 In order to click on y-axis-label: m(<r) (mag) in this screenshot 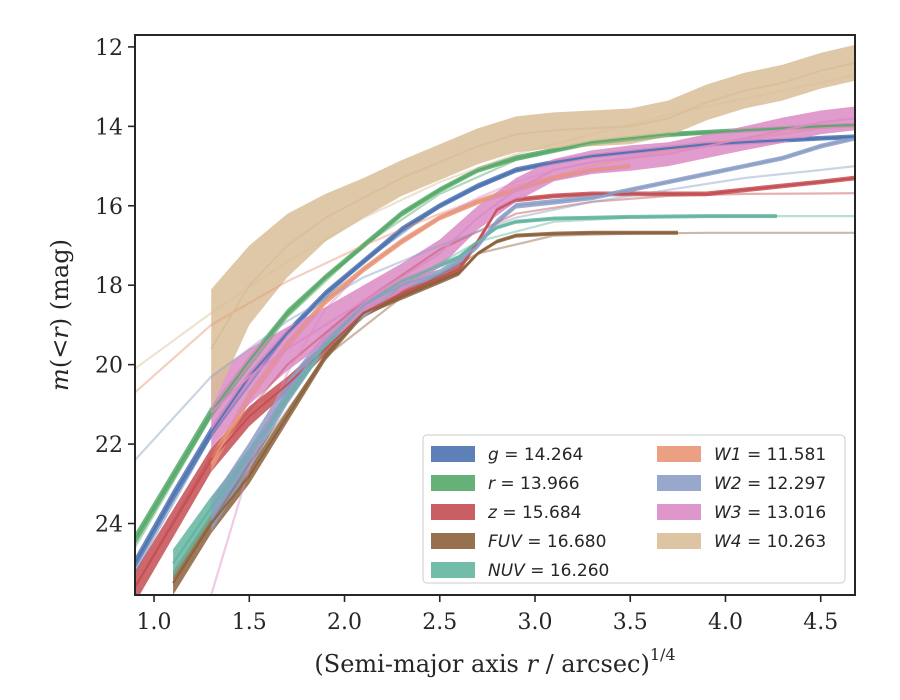, I will do `click(60, 315)`.